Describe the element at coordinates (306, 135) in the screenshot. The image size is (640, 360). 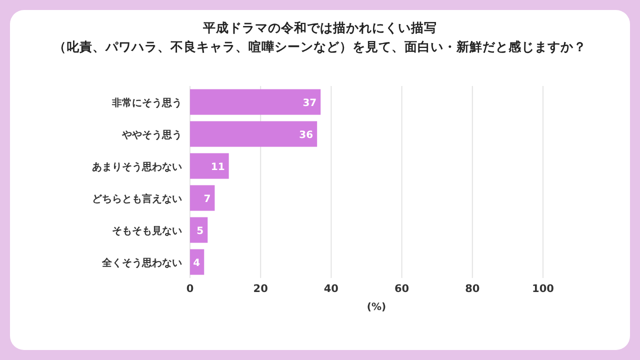
I see `data-label: 36` at that location.